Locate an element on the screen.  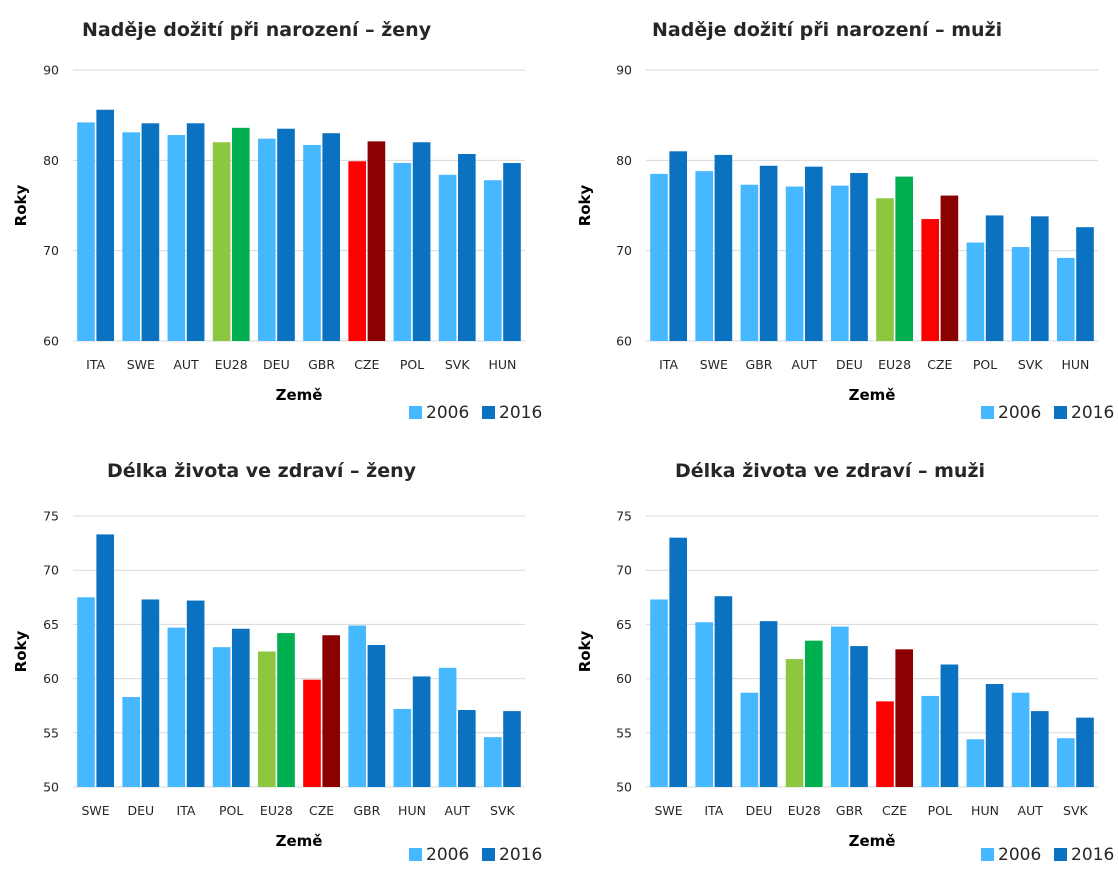
y-tick-label: 50 is located at coordinates (624, 787).